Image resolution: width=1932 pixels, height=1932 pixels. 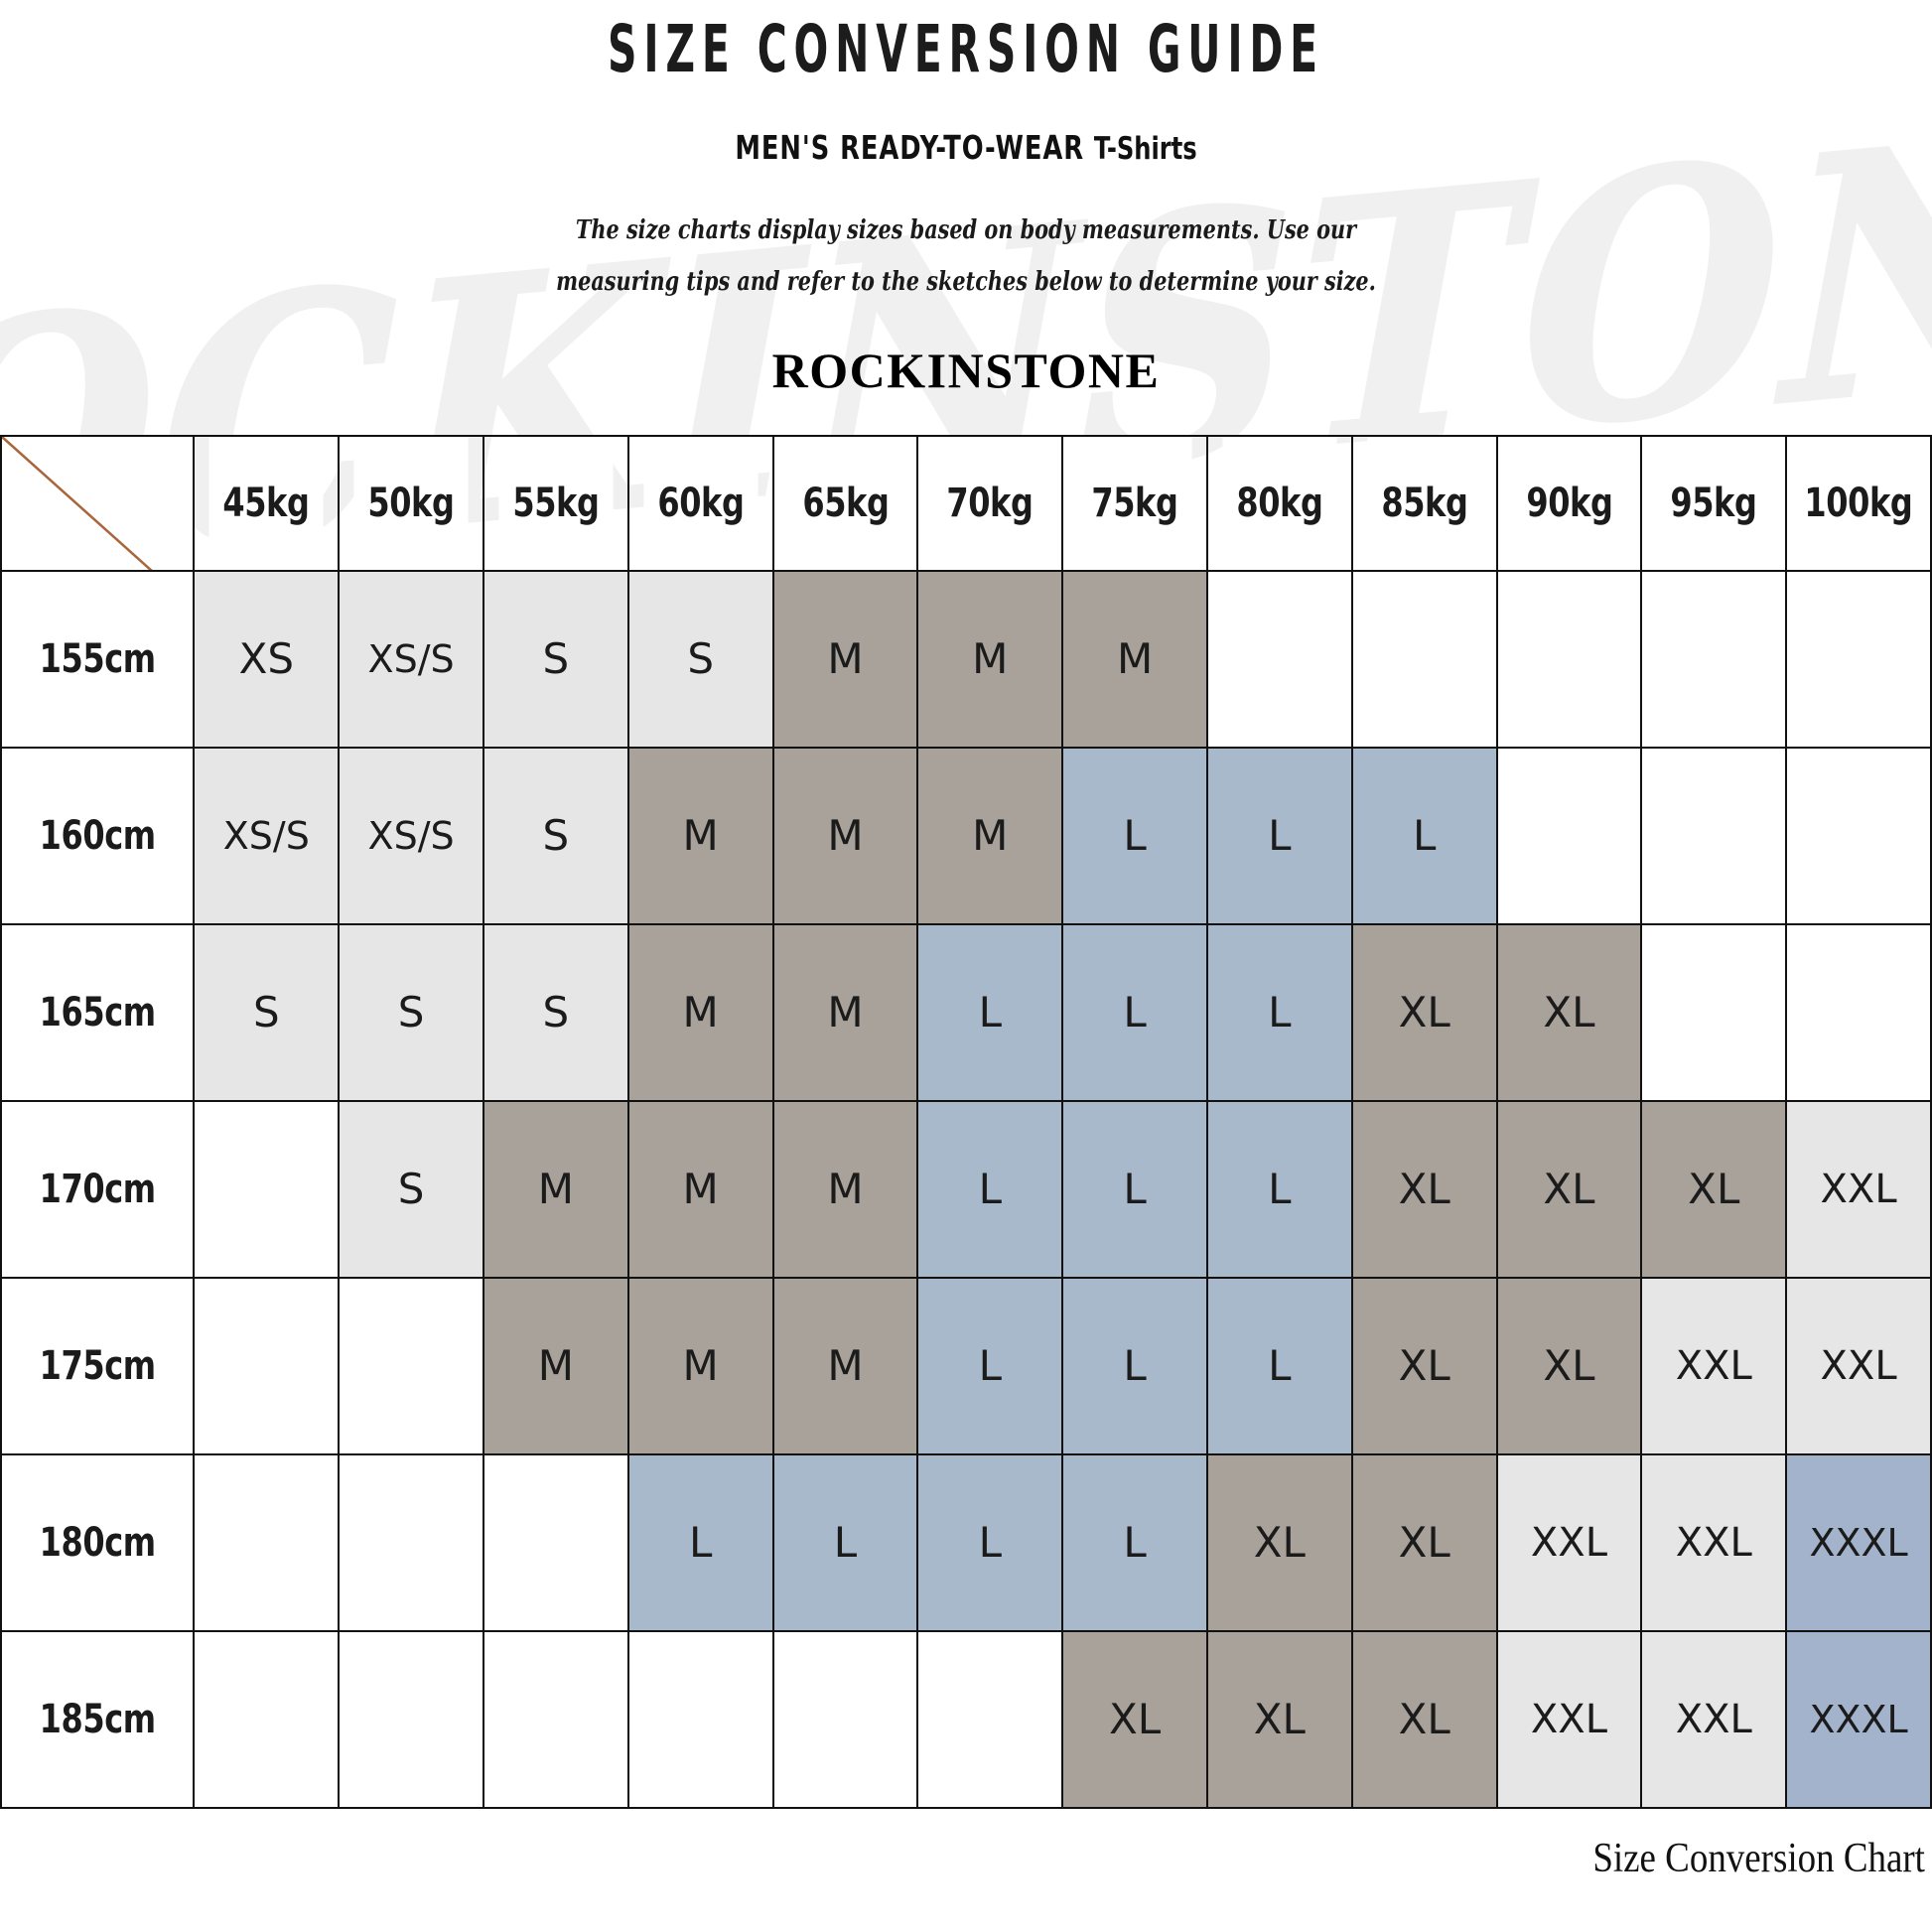 I want to click on size-cell: XS, so click(x=267, y=659).